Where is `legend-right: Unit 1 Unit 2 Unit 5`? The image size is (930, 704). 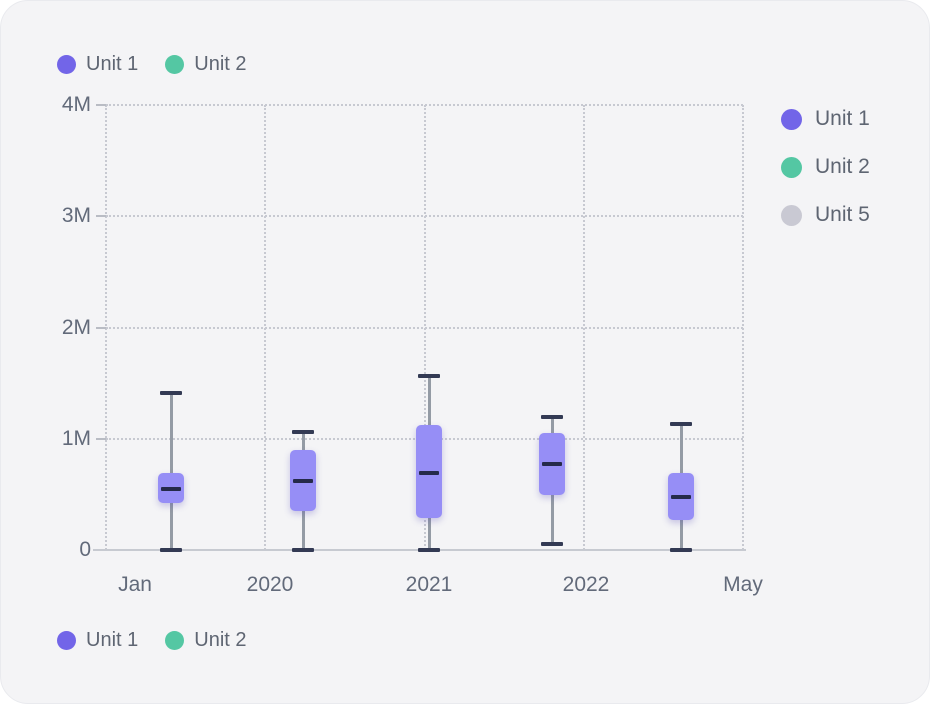
legend-right: Unit 1 Unit 2 Unit 5 is located at coordinates (825, 167).